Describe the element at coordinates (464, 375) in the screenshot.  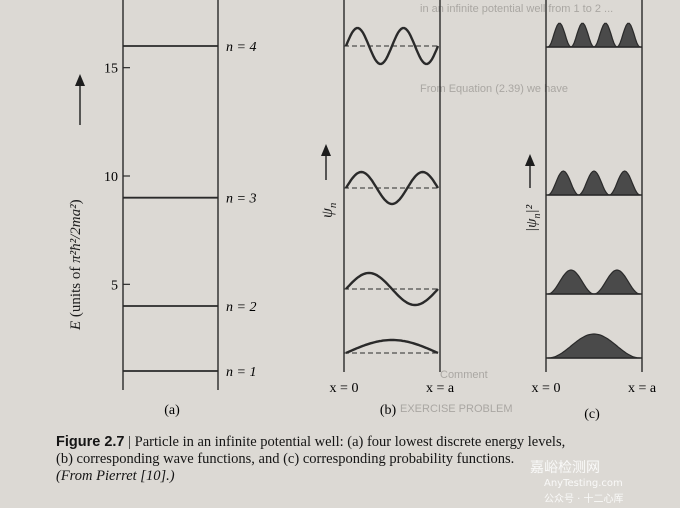
I see `svg-text: Comment` at that location.